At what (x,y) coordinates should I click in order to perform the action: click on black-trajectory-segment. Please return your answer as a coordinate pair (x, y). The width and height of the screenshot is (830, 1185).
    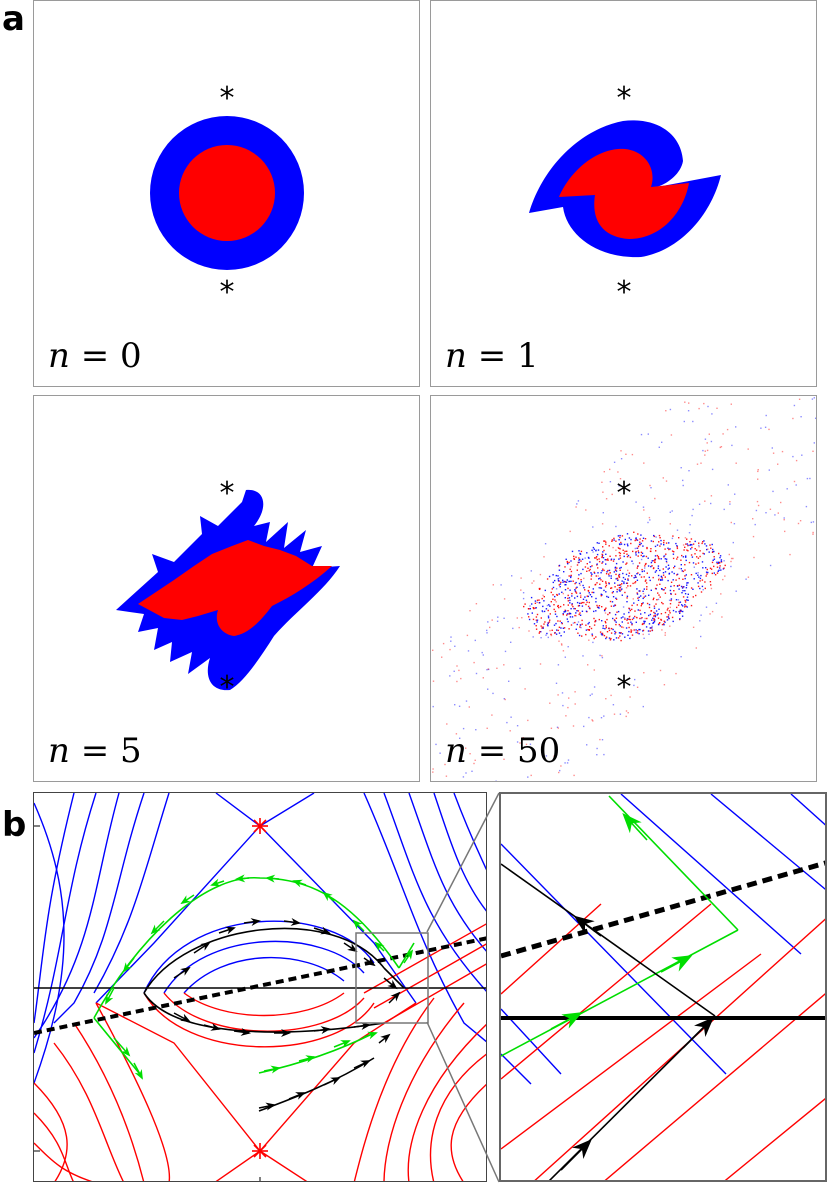
    Looking at the image, I should click on (608, 940).